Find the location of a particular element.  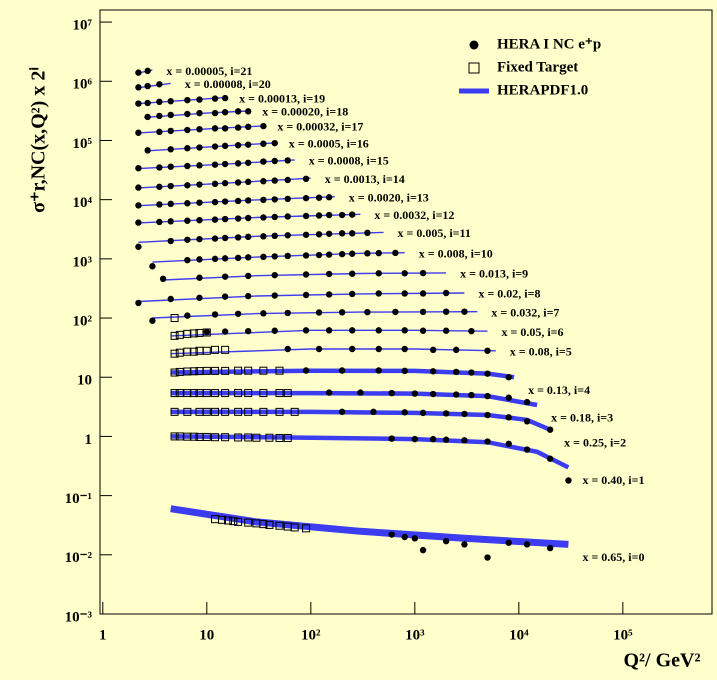

bin-label: x = 0.08, i=5 is located at coordinates (541, 352).